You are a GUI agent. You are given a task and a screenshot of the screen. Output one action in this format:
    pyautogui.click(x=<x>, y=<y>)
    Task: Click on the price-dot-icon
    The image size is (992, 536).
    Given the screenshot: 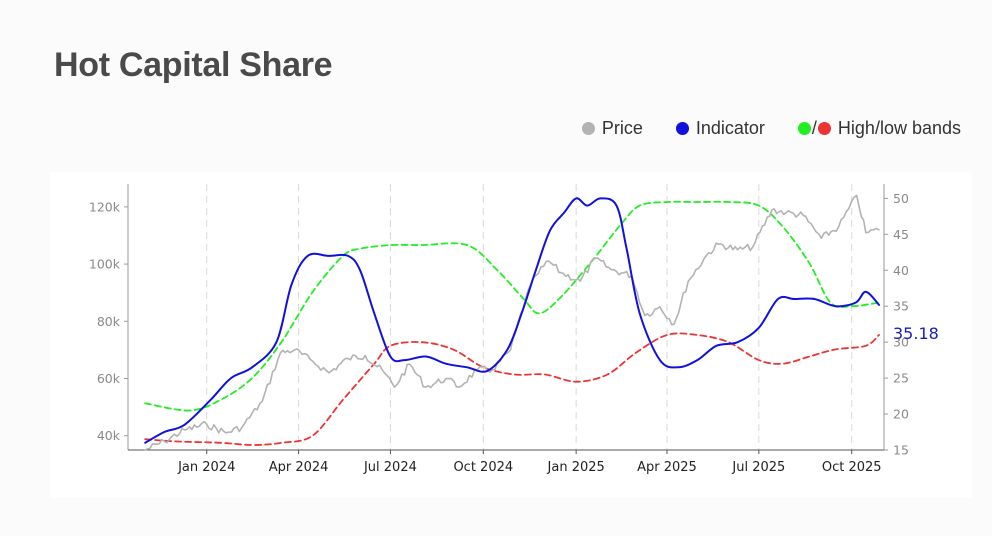 What is the action you would take?
    pyautogui.click(x=588, y=128)
    